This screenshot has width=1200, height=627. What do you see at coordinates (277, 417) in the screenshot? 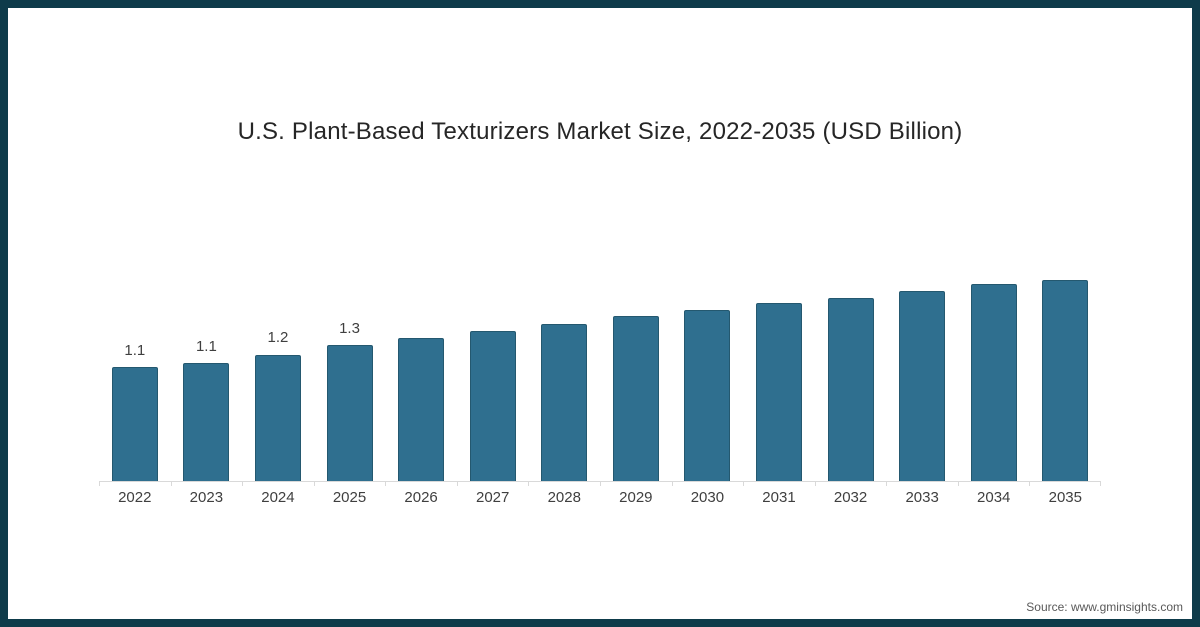
I see `bar-2024` at bounding box center [277, 417].